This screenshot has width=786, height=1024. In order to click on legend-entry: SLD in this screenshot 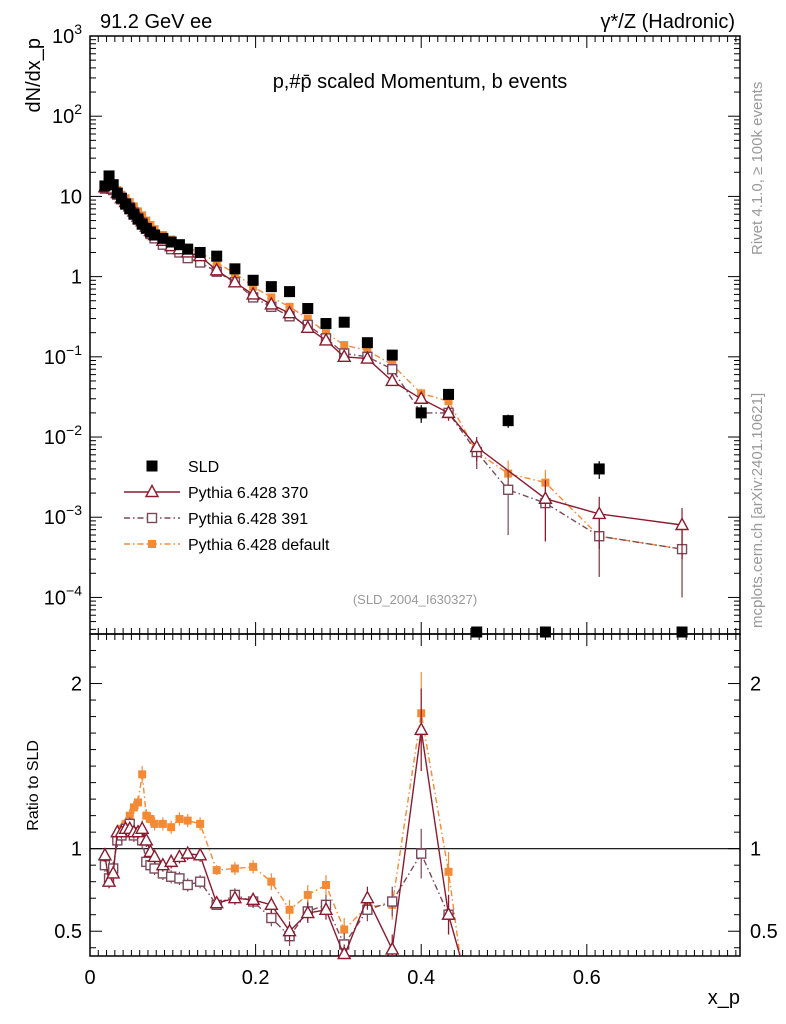, I will do `click(182, 467)`.